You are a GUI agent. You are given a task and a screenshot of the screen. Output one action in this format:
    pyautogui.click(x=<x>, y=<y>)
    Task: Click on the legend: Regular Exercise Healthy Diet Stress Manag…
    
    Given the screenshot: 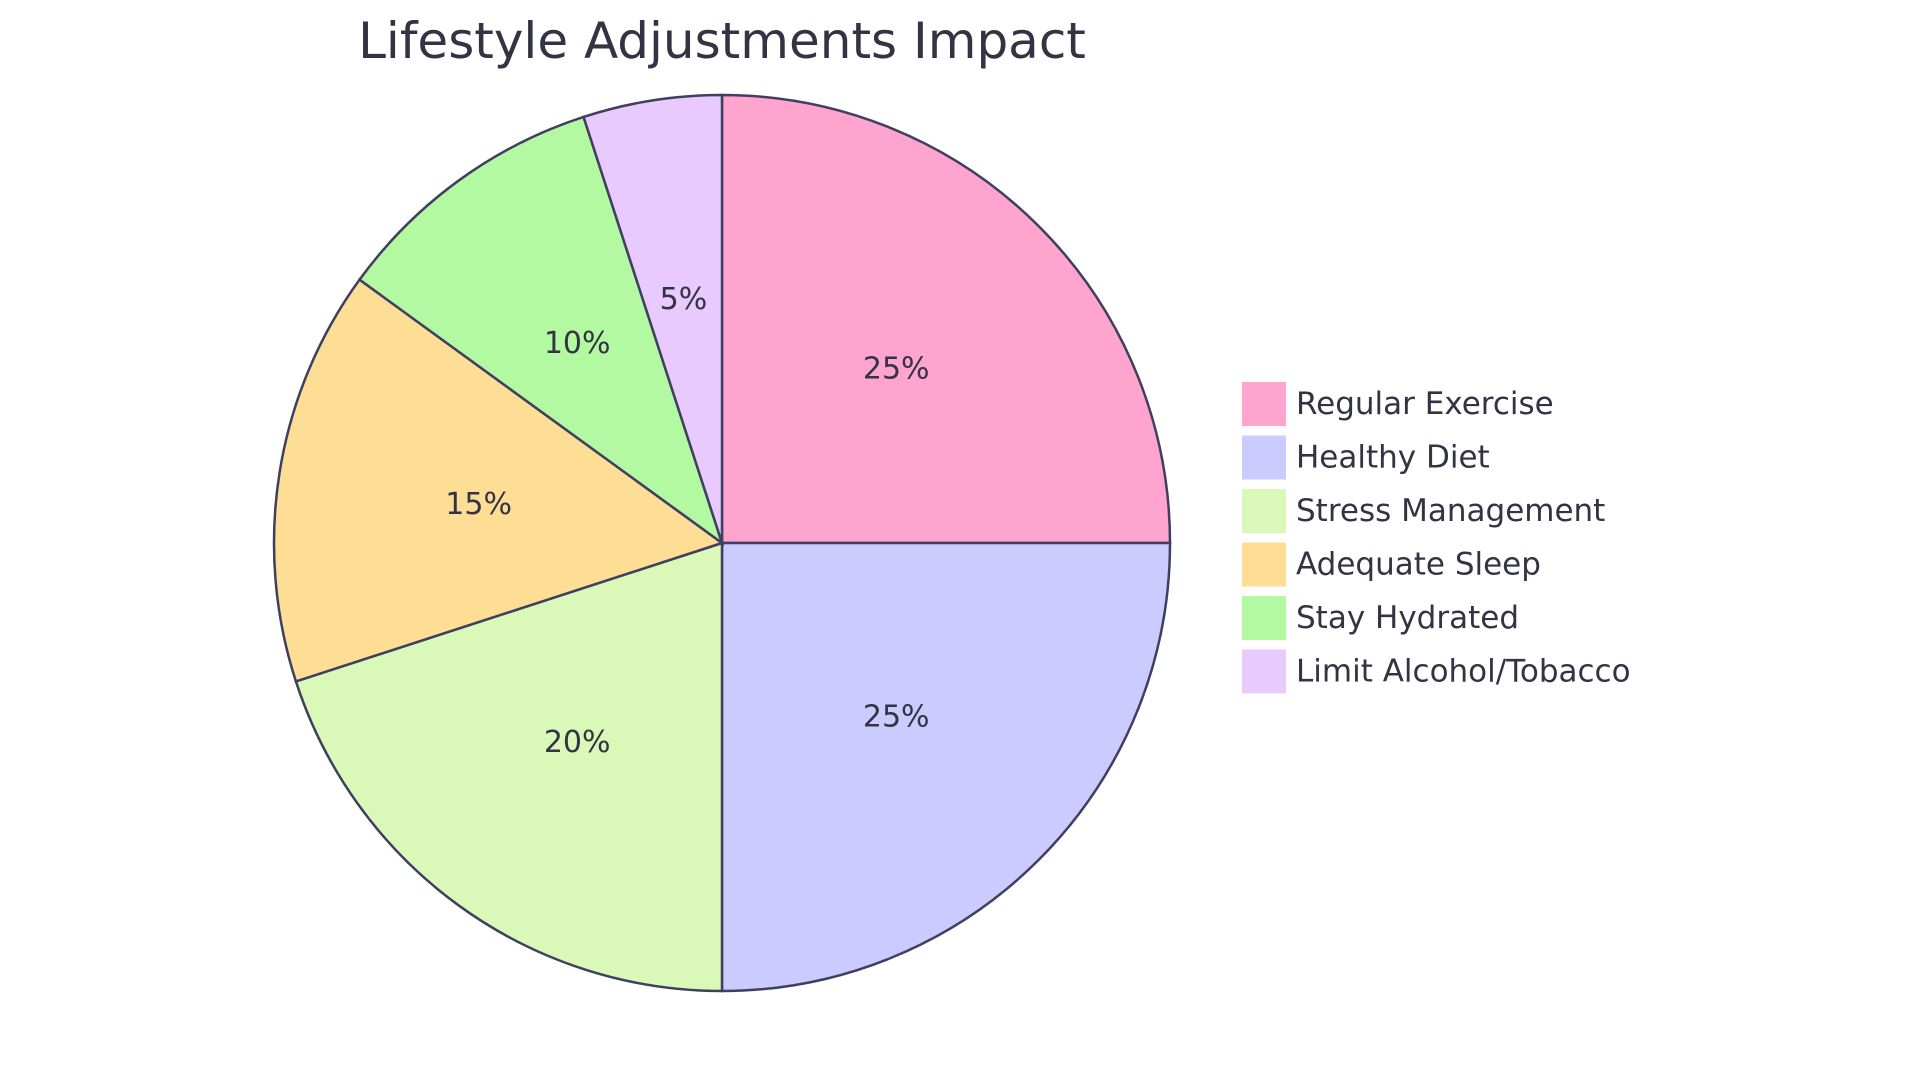 What is the action you would take?
    pyautogui.click(x=1436, y=538)
    